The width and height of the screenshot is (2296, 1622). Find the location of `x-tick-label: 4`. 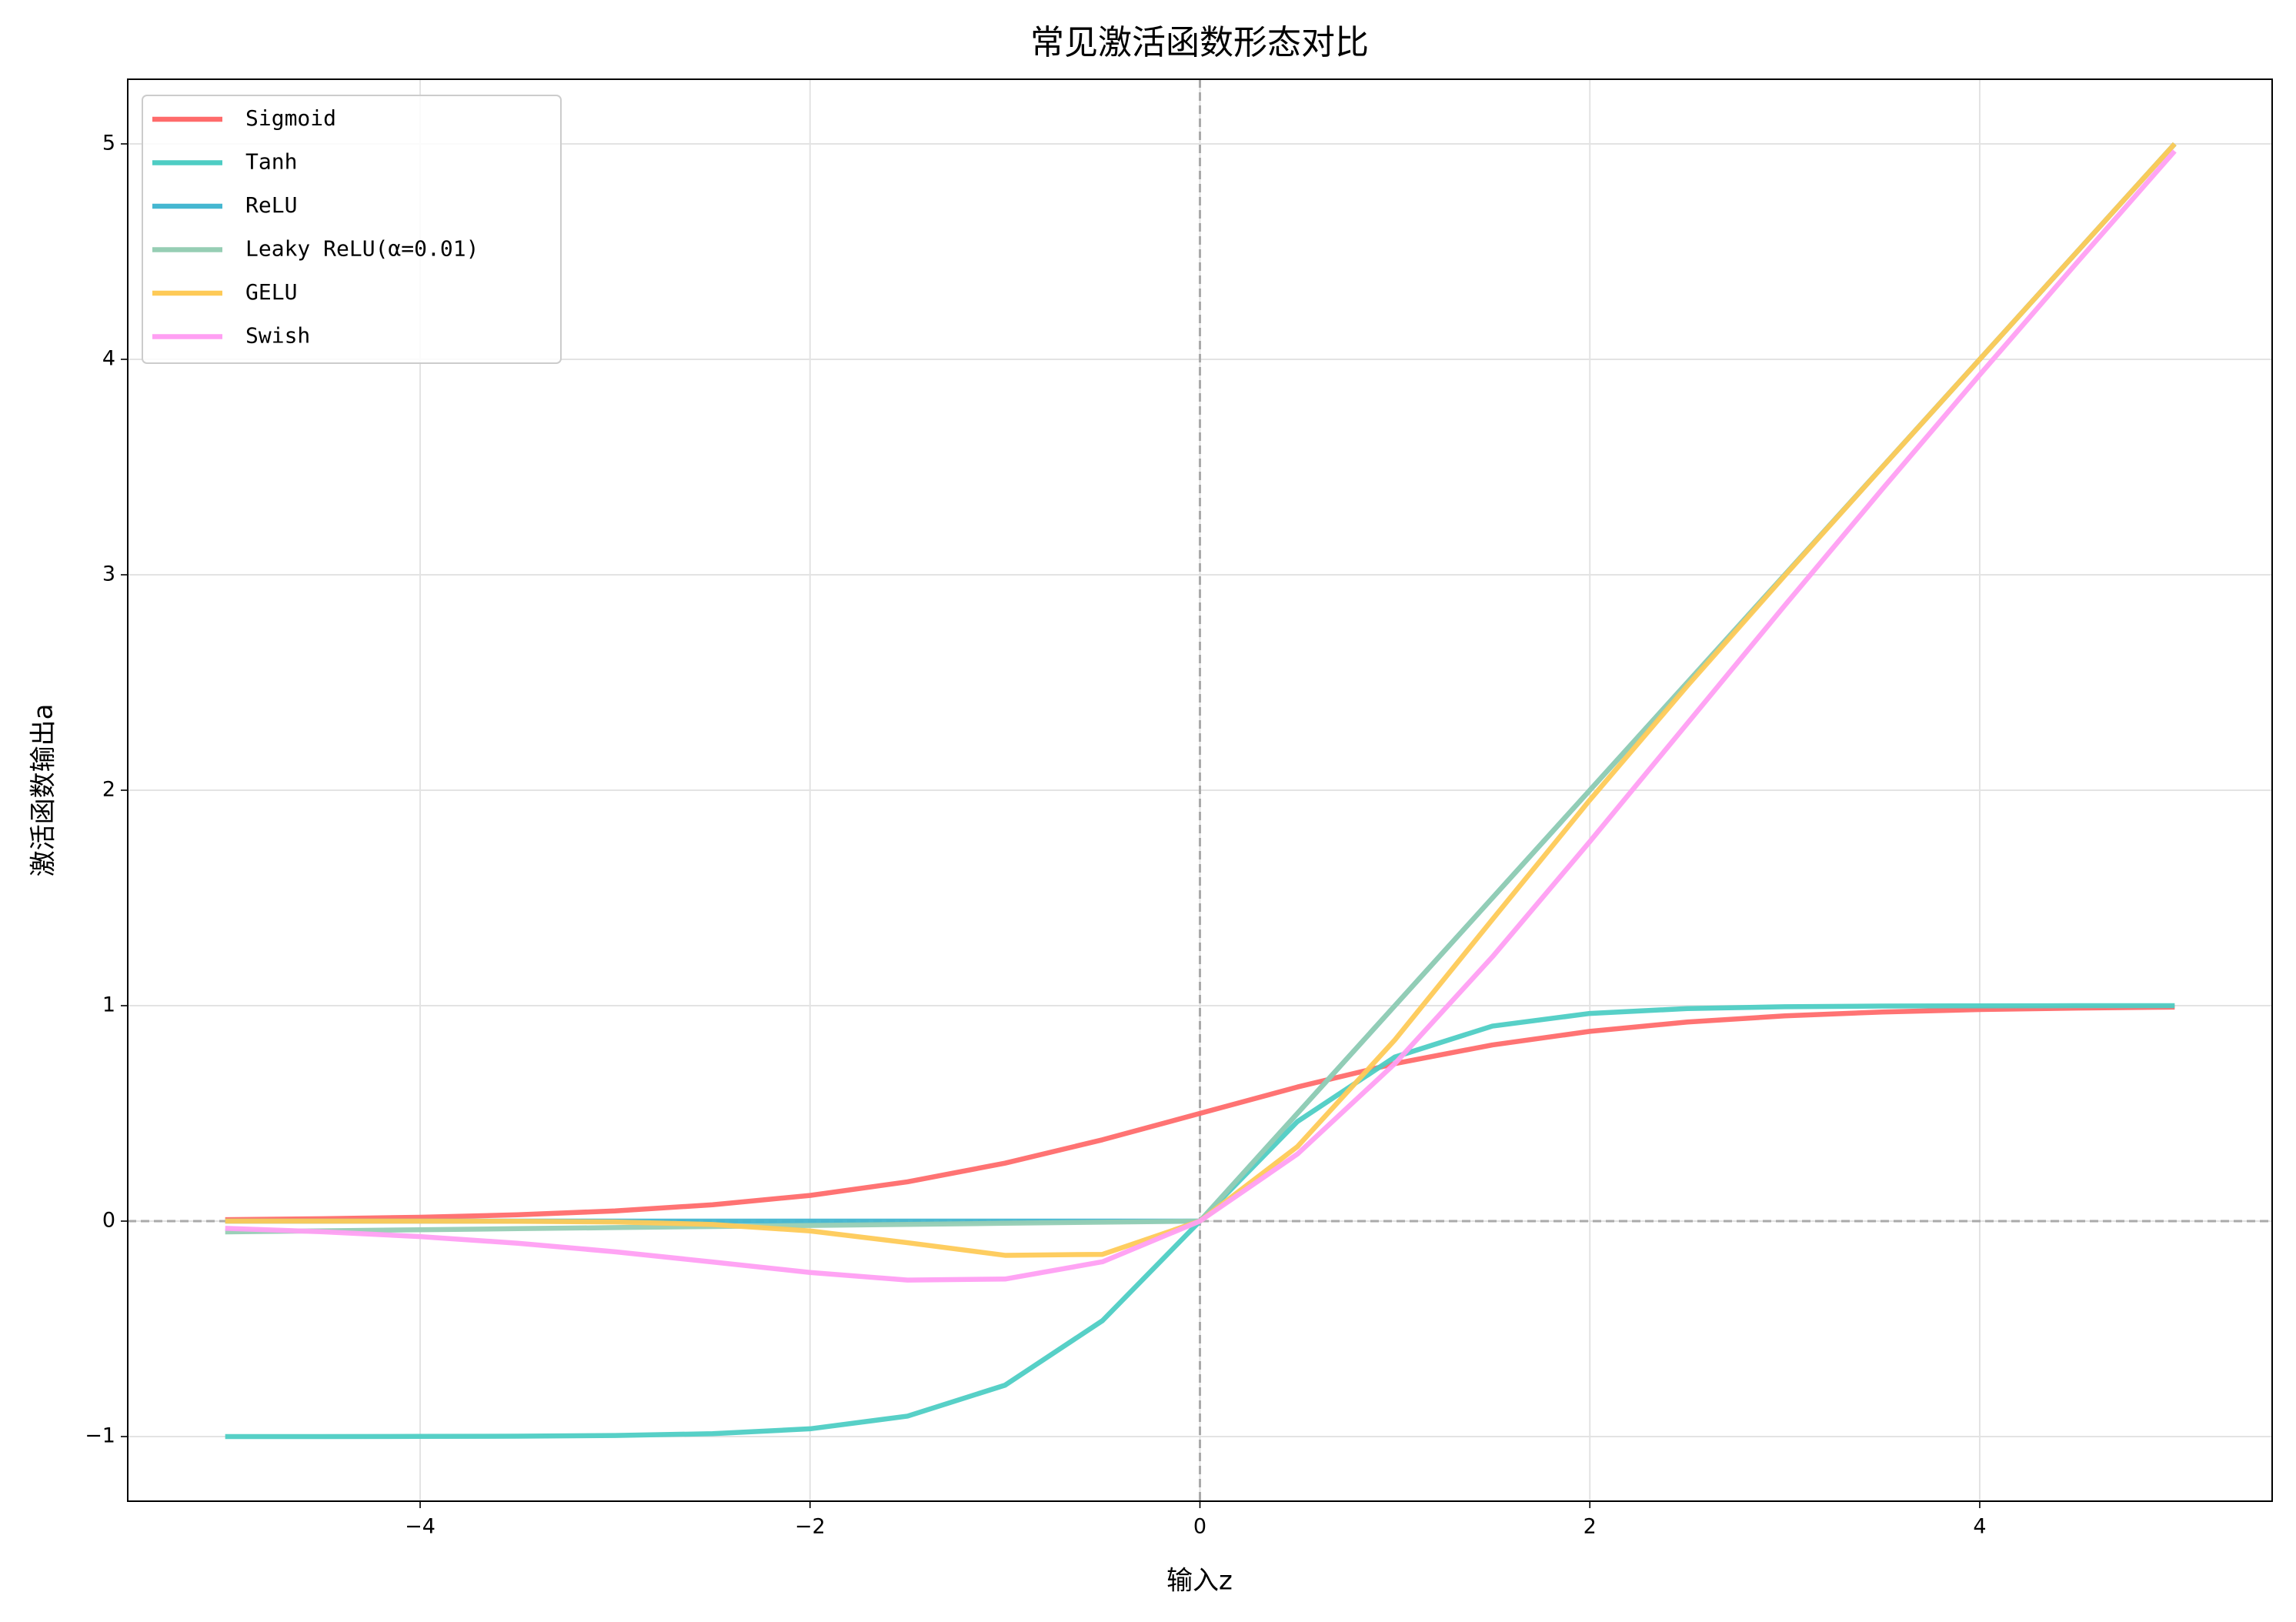

x-tick-label: 4 is located at coordinates (1979, 1527).